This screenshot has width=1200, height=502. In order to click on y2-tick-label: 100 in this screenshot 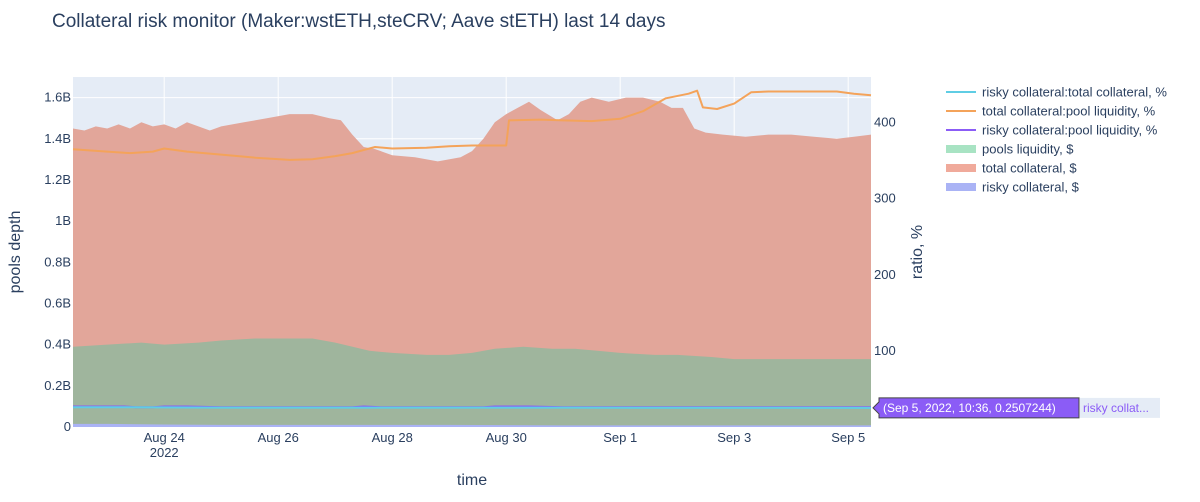, I will do `click(885, 350)`.